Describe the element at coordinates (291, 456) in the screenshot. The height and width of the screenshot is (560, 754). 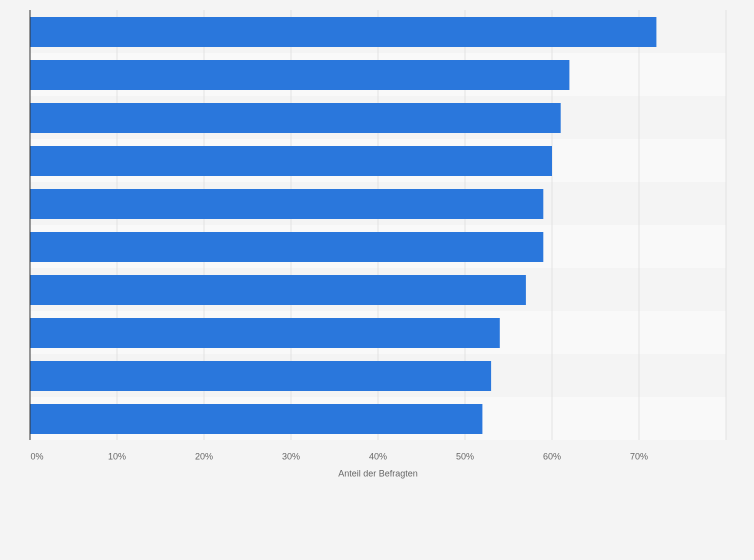
I see `x-tick-label: 30%` at that location.